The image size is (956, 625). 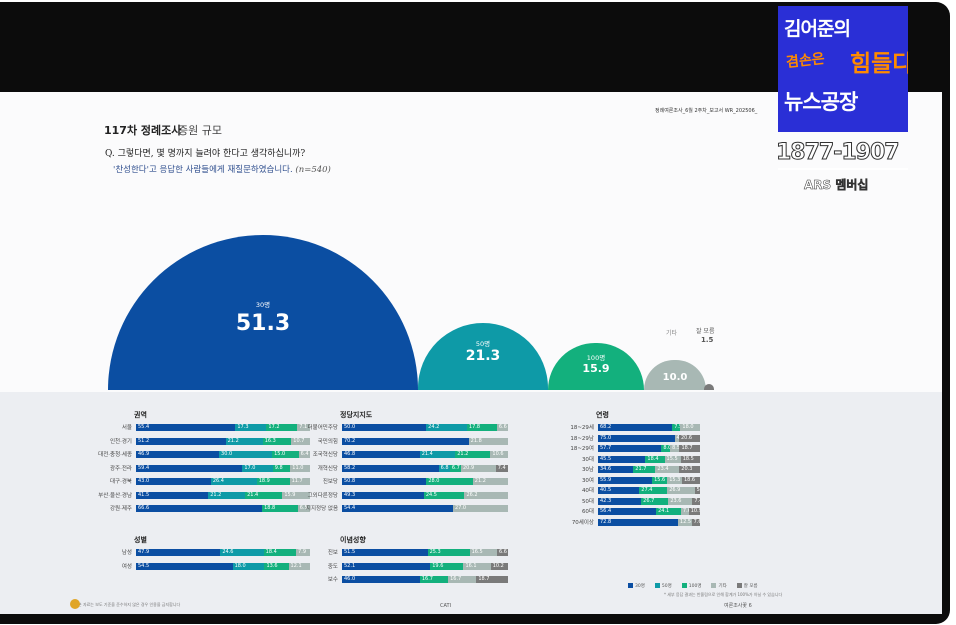 I want to click on bar-segment: 18.6, so click(x=690, y=480).